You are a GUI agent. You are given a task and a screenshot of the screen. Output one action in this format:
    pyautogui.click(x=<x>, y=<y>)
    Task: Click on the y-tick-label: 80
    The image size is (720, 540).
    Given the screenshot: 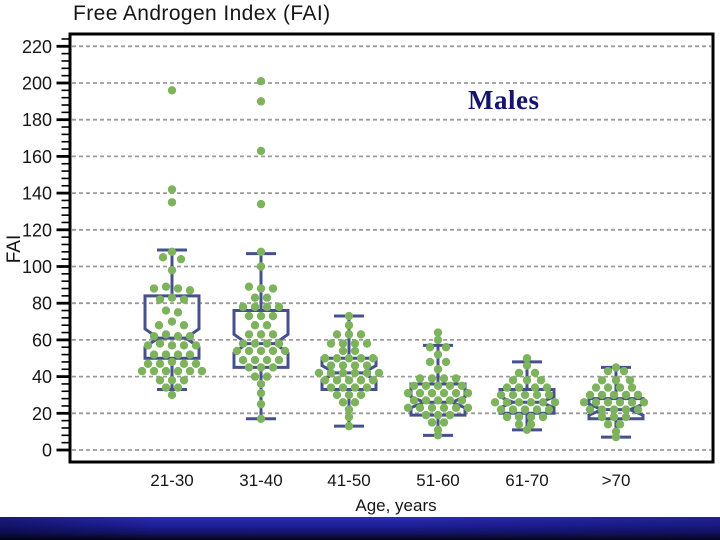 What is the action you would take?
    pyautogui.click(x=42, y=304)
    